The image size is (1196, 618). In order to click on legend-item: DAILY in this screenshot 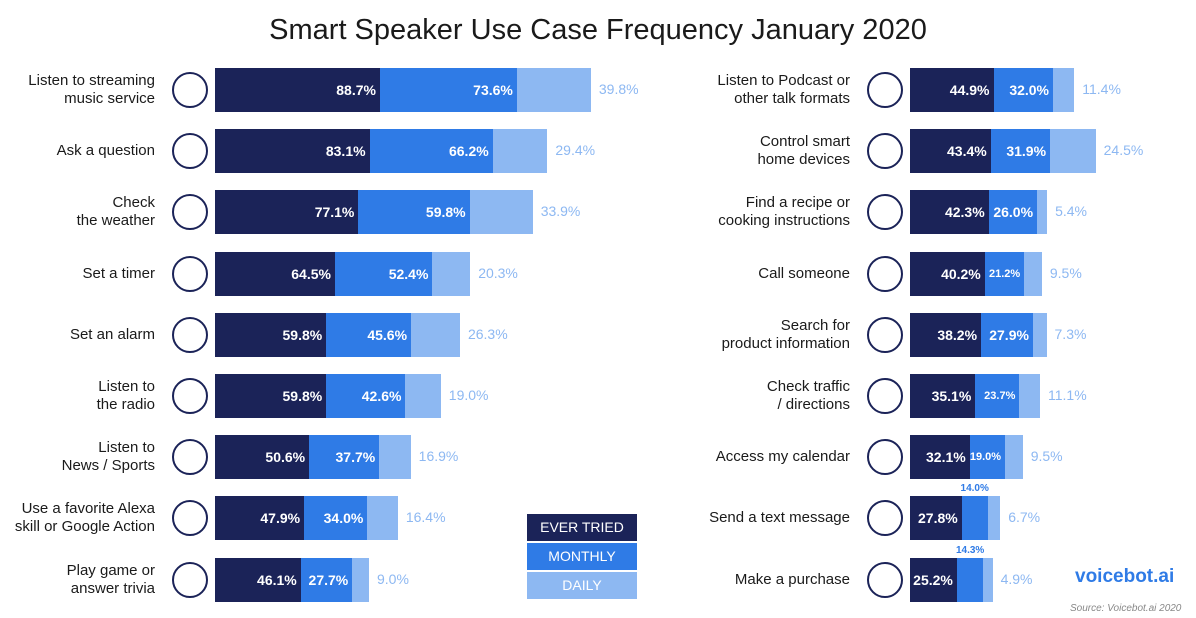, I will do `click(582, 585)`.